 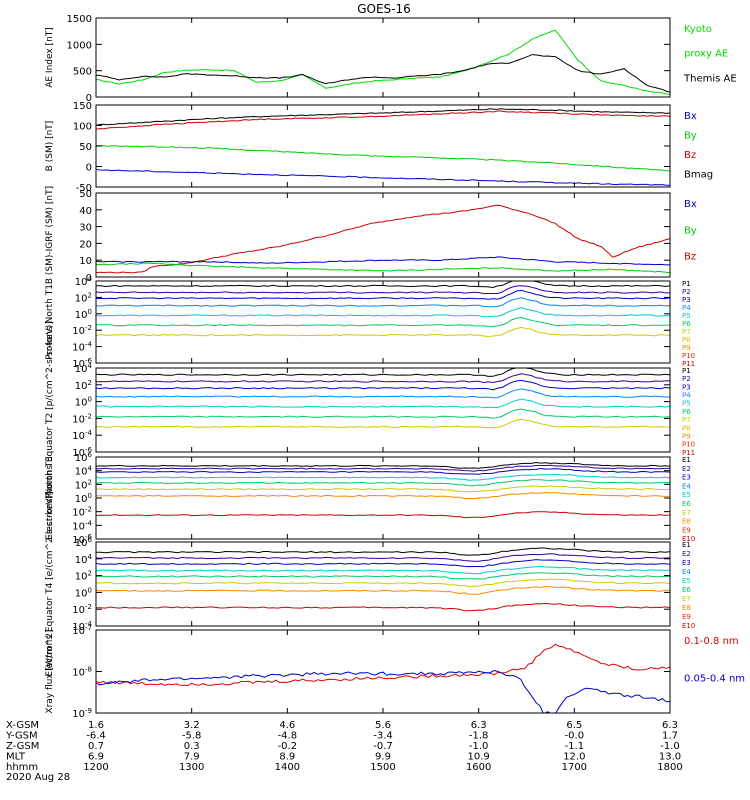 What do you see at coordinates (85, 228) in the screenshot?
I see `y-tick-label: 30` at bounding box center [85, 228].